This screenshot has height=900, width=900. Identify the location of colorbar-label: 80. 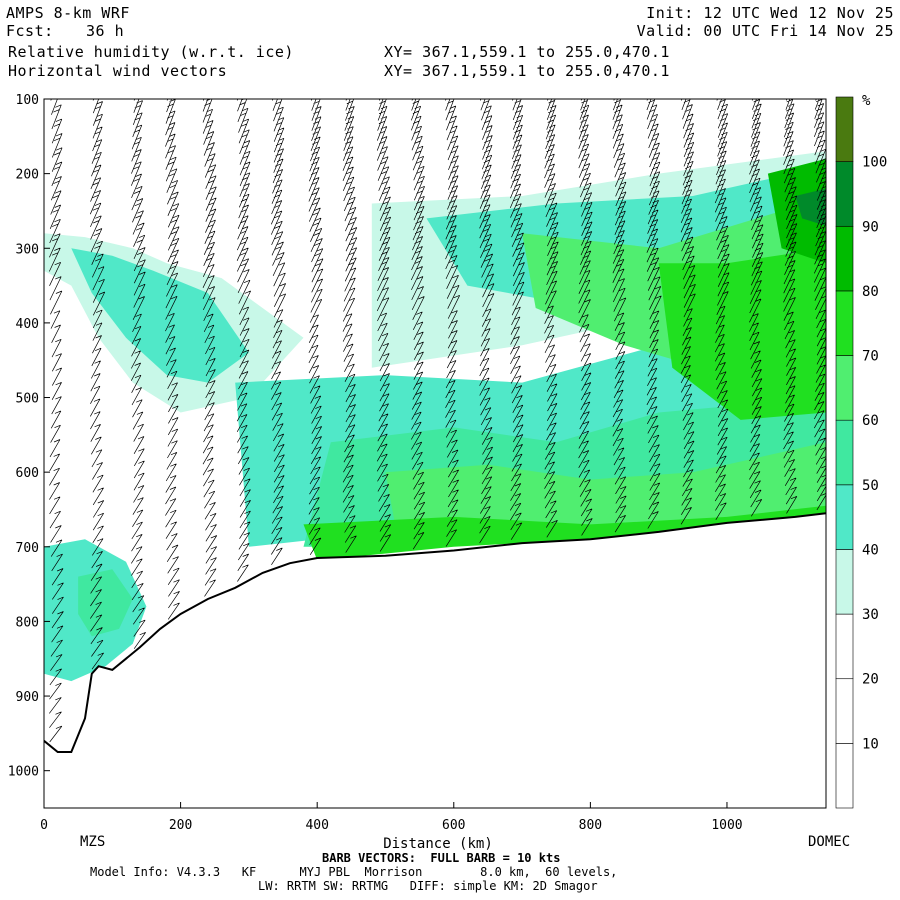
(870, 292).